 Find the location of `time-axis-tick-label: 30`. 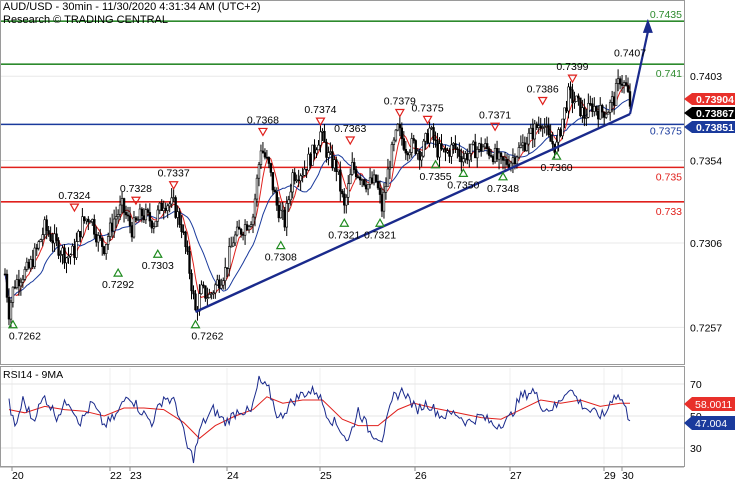

time-axis-tick-label: 30 is located at coordinates (628, 475).